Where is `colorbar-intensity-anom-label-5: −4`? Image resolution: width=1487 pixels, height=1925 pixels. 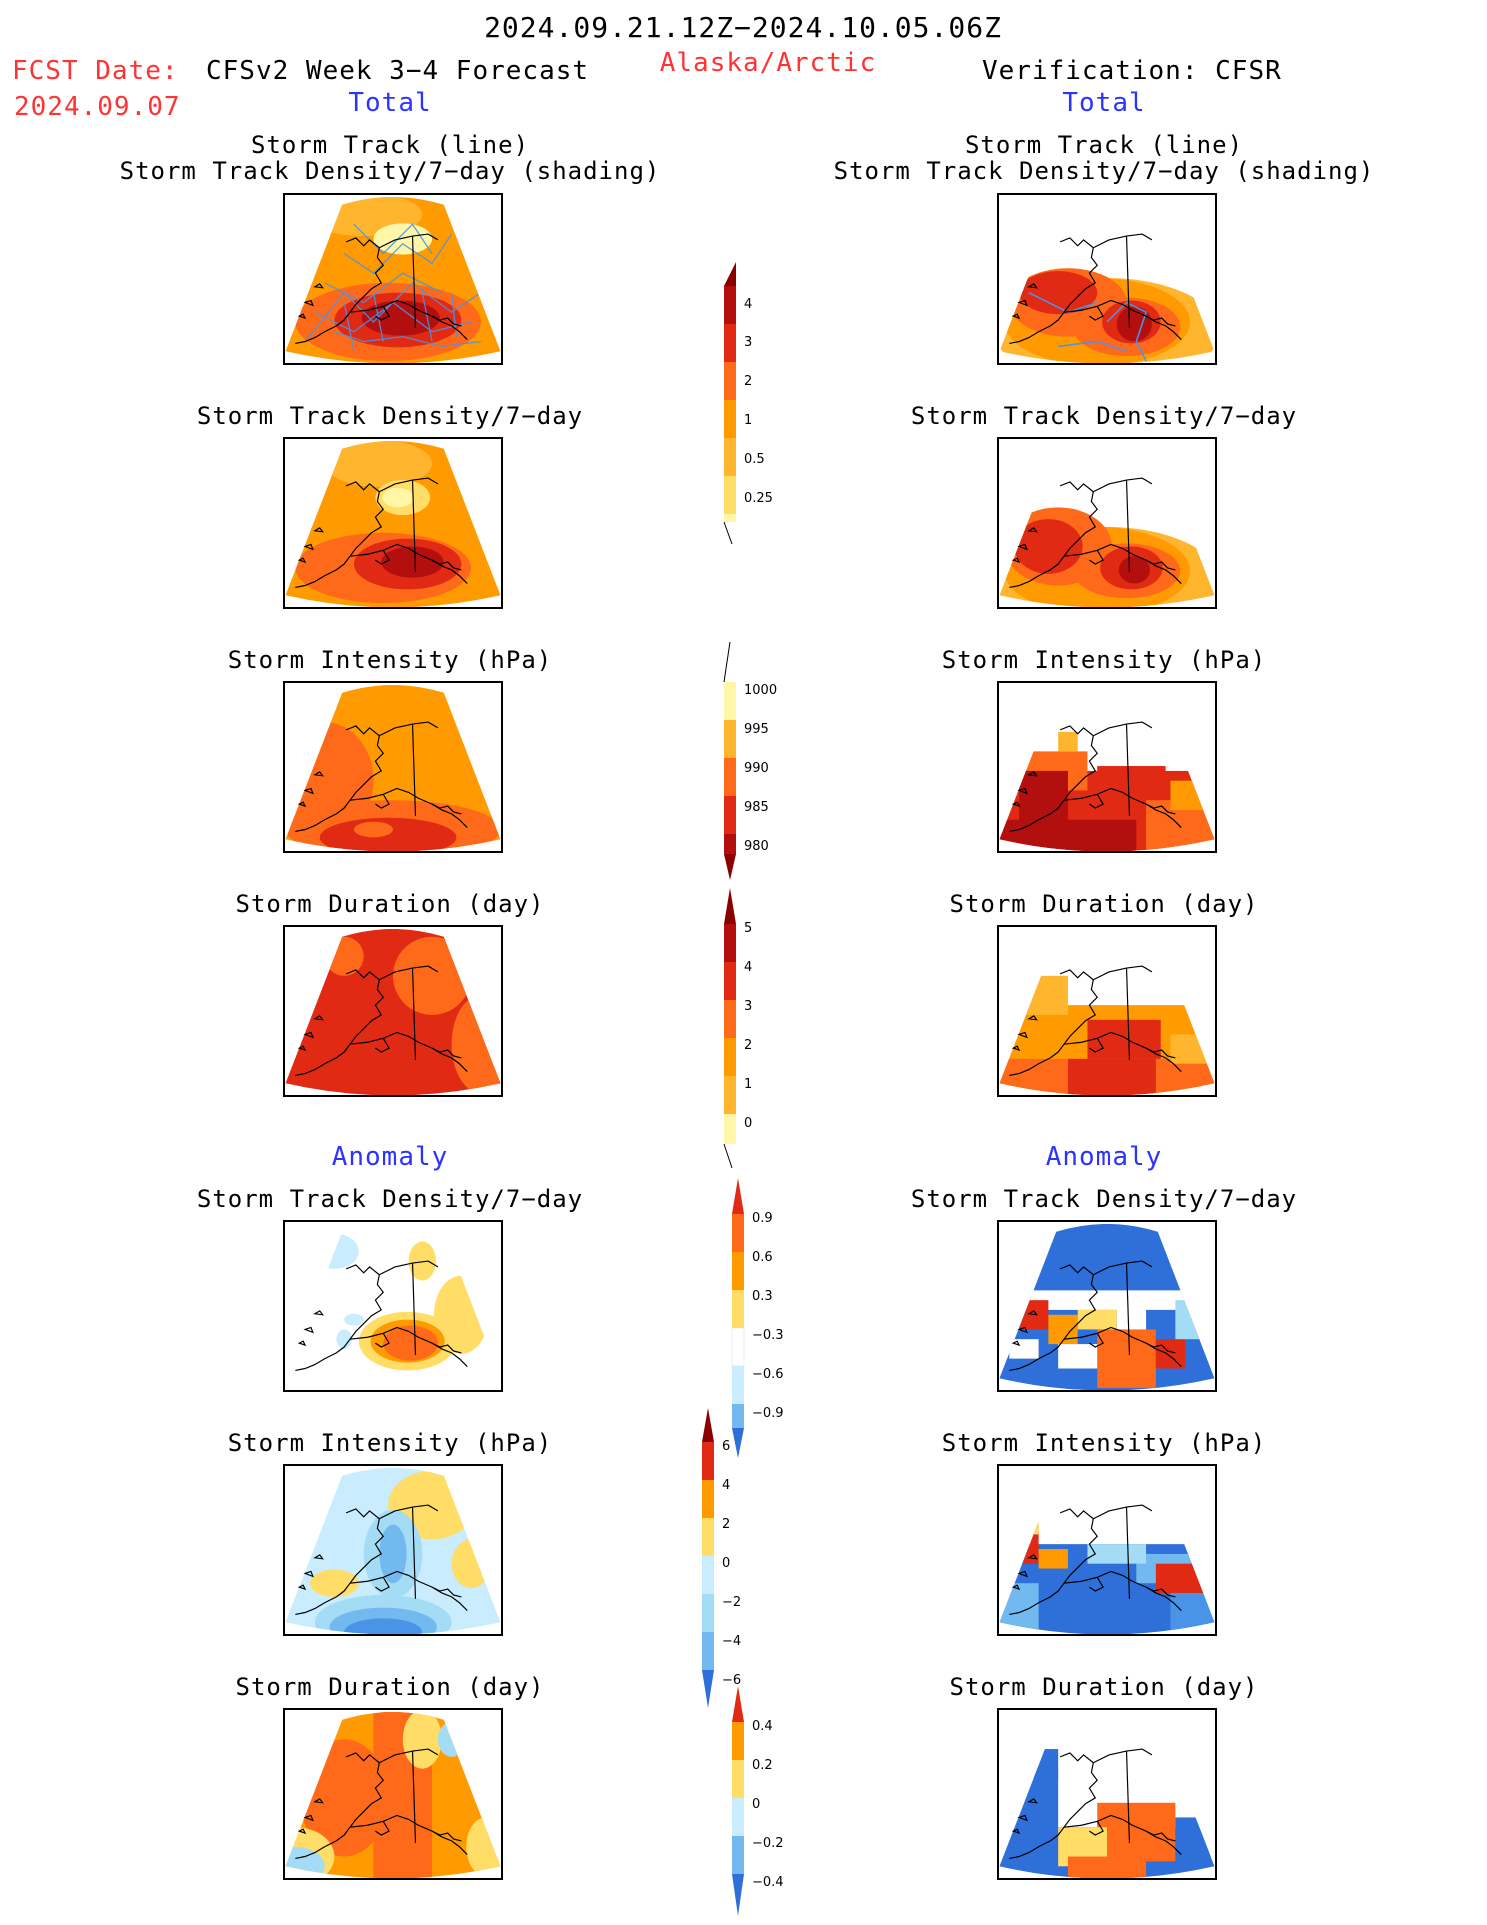 colorbar-intensity-anom-label-5: −4 is located at coordinates (732, 1641).